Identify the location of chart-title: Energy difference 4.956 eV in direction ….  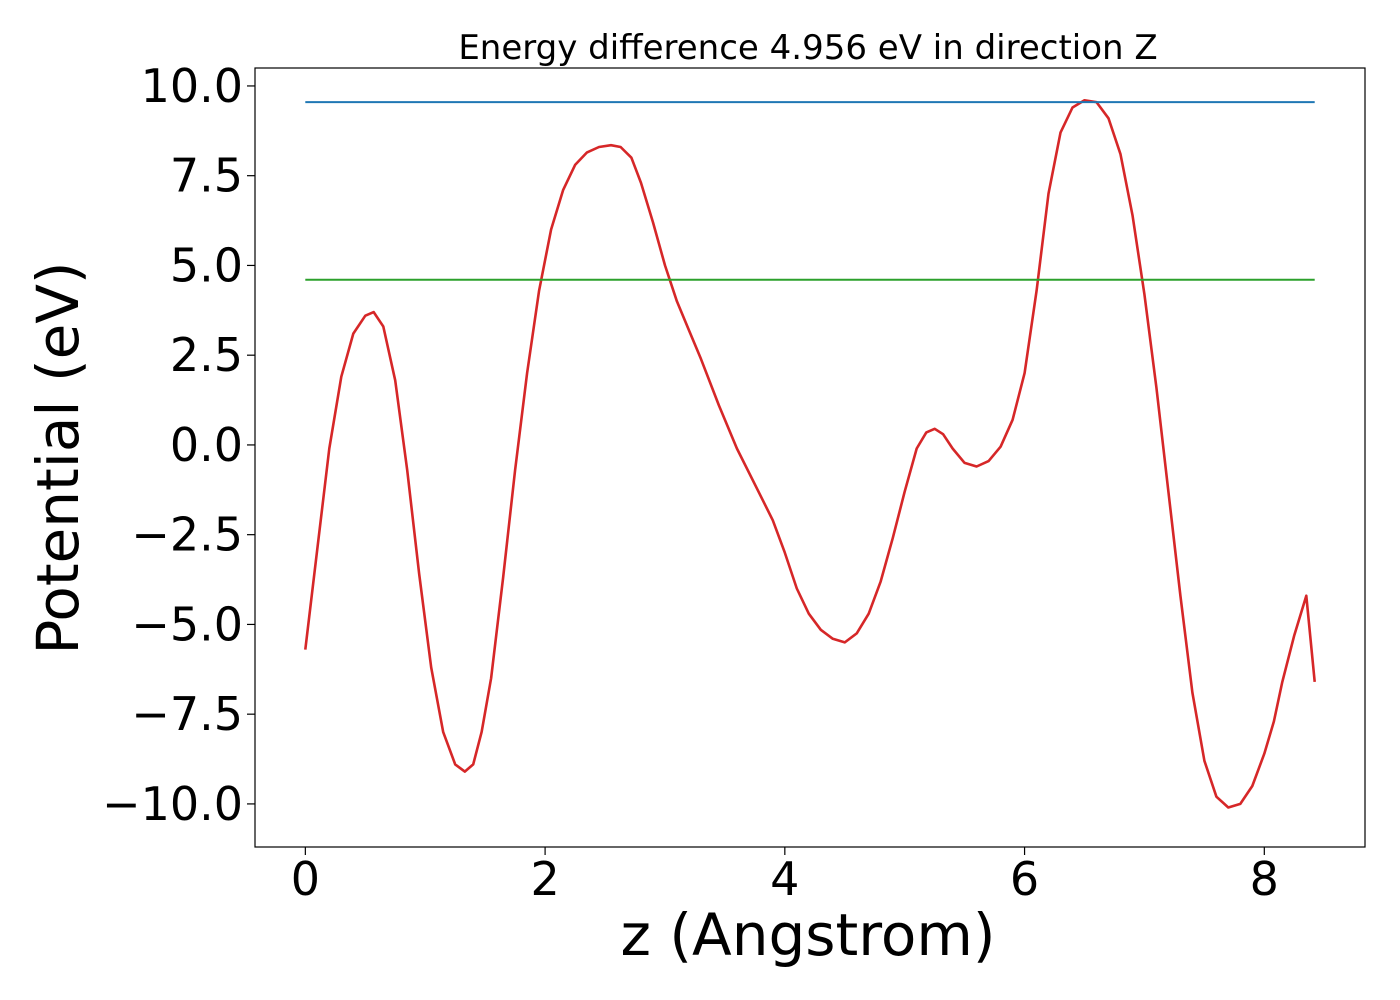
(807, 48).